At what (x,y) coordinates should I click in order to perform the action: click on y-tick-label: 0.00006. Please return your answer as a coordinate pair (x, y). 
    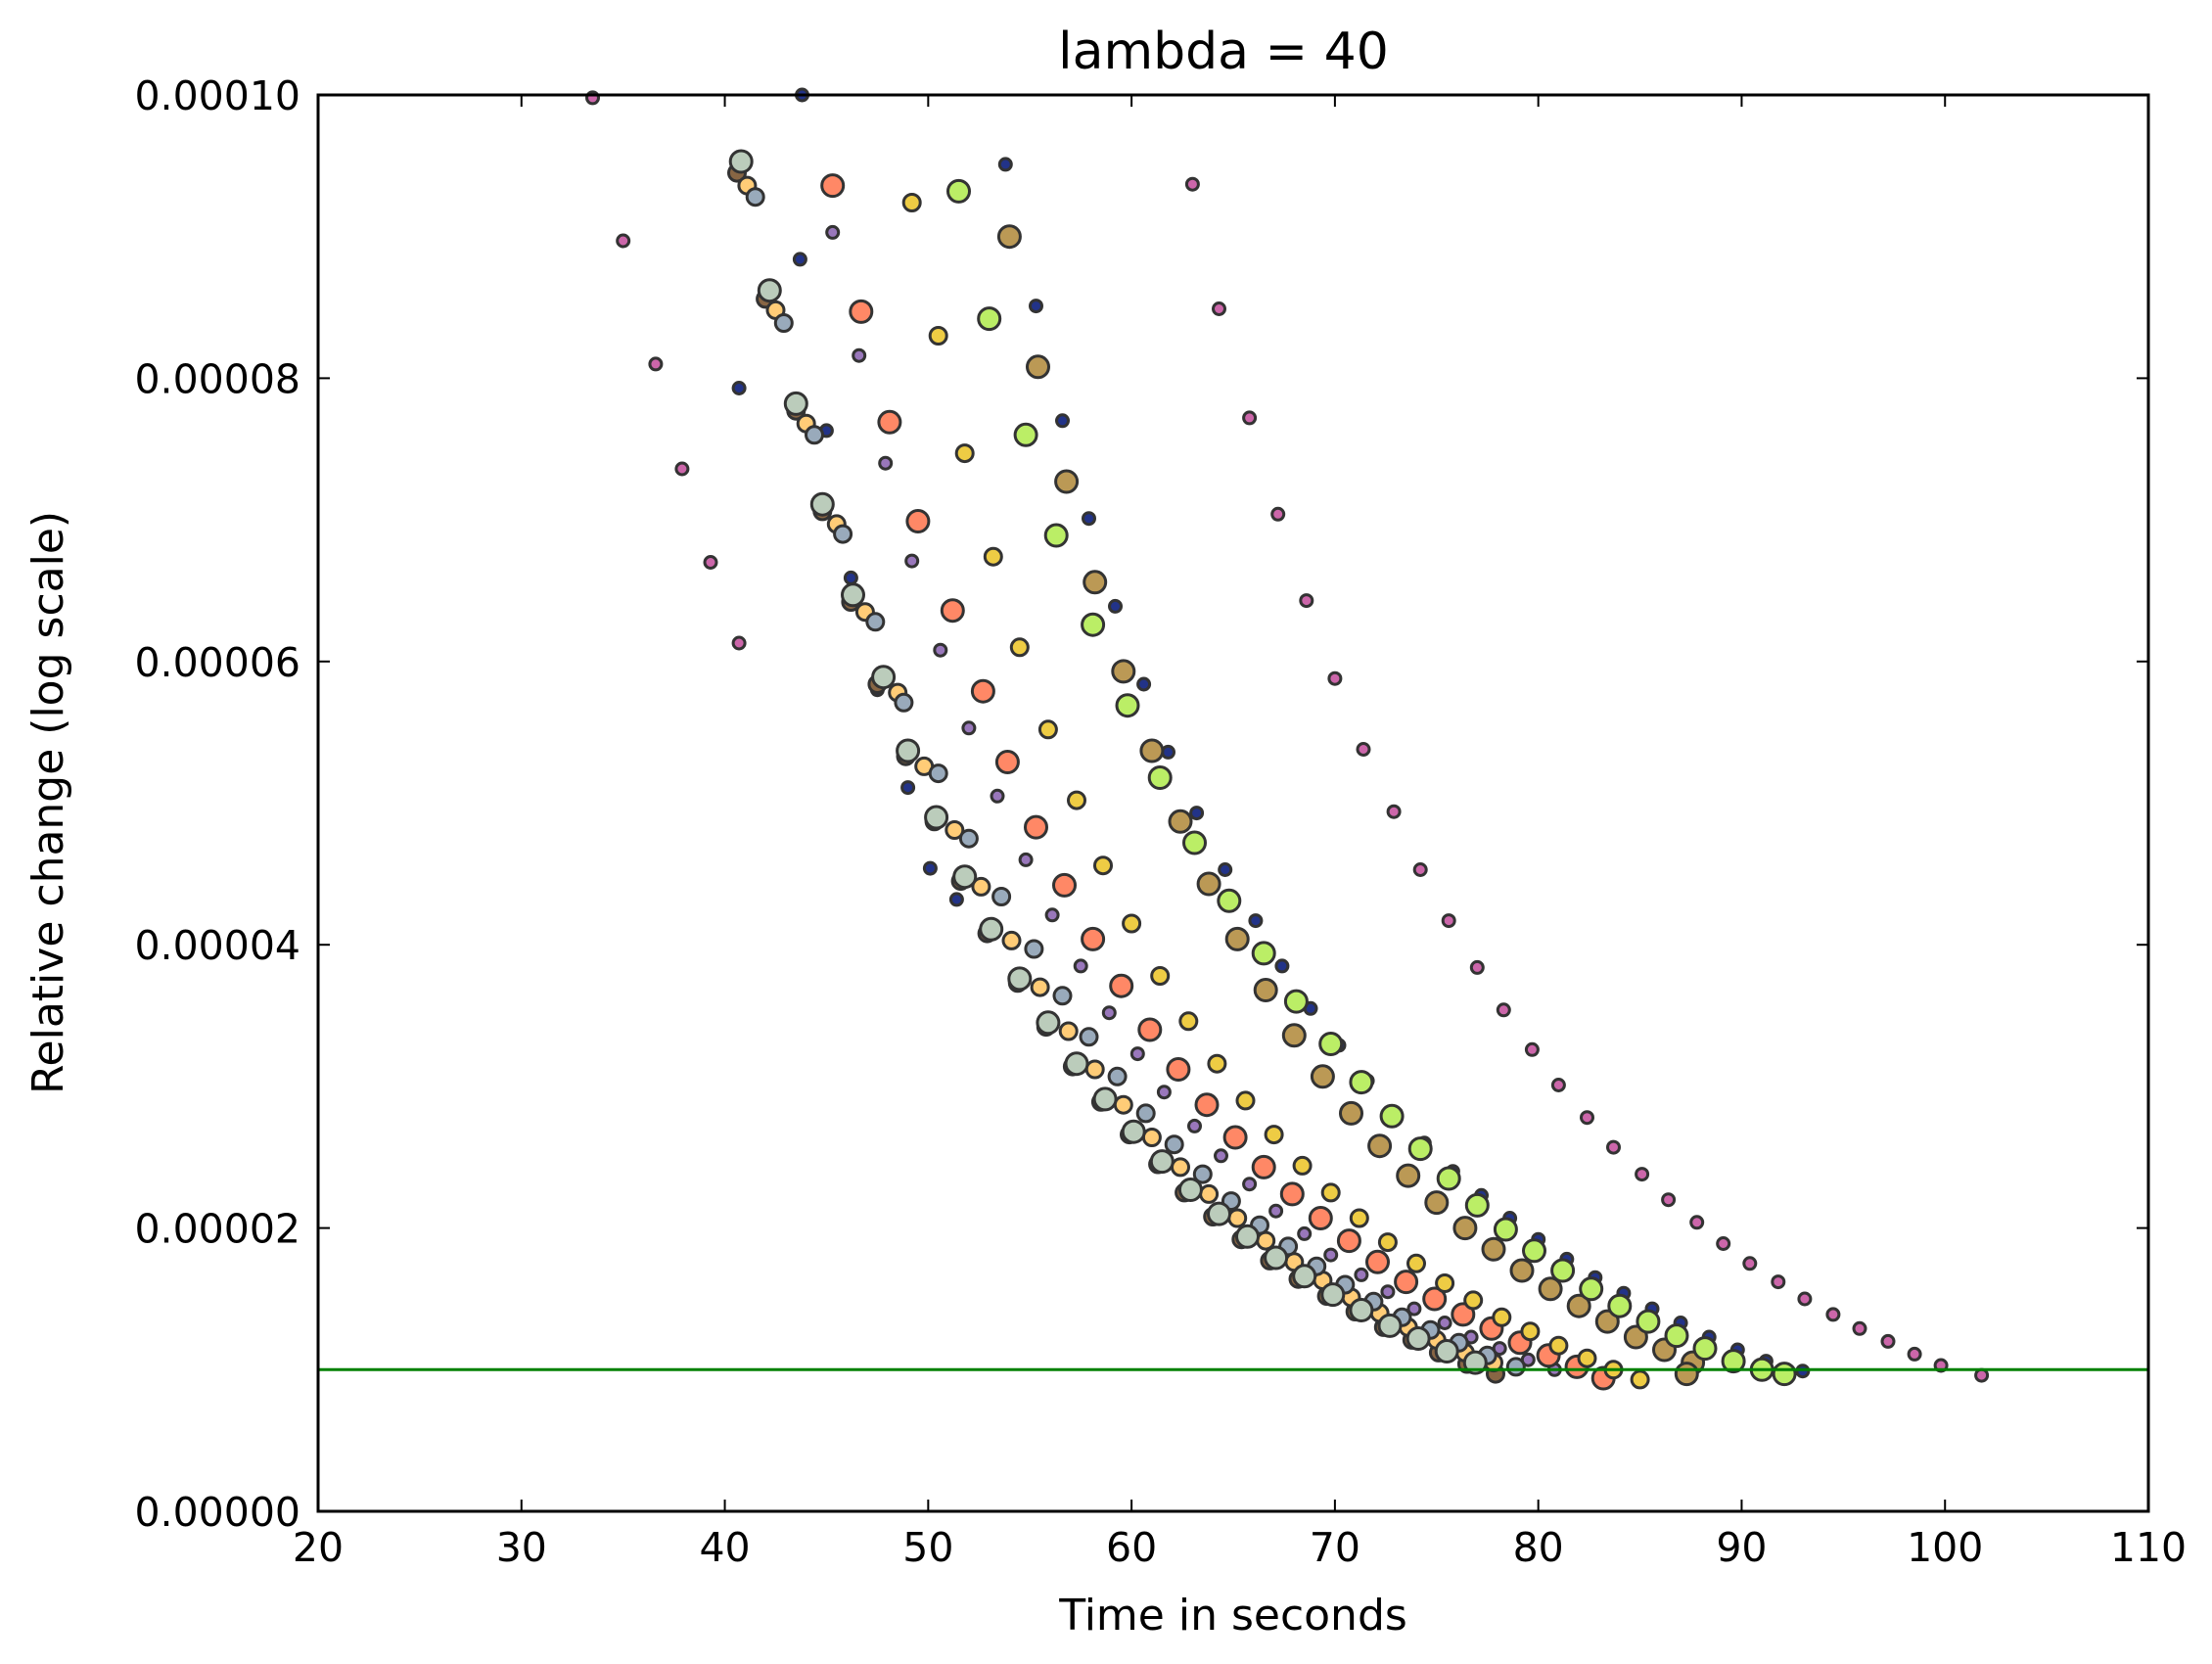
    Looking at the image, I should click on (217, 663).